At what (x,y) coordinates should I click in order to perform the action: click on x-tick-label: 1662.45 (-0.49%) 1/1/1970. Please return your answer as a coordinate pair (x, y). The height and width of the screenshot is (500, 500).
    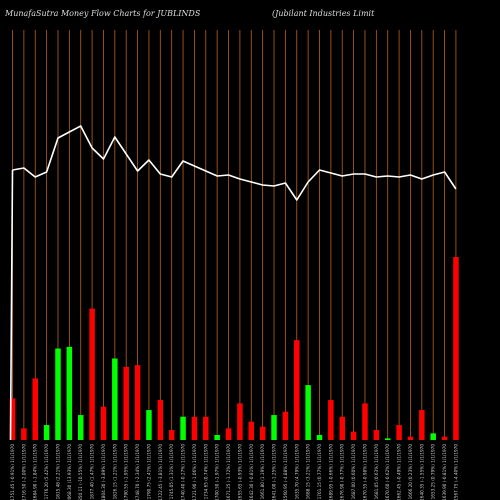
    Looking at the image, I should click on (399, 472).